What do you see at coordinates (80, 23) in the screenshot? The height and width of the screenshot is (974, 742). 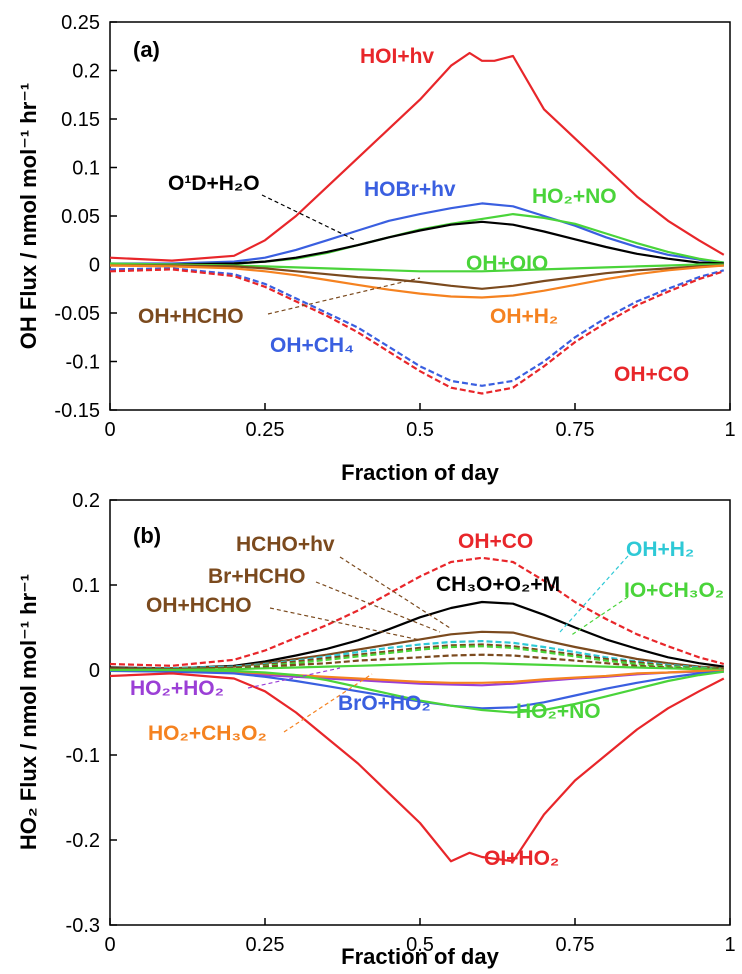 I see `y-tick-label: 0.25` at bounding box center [80, 23].